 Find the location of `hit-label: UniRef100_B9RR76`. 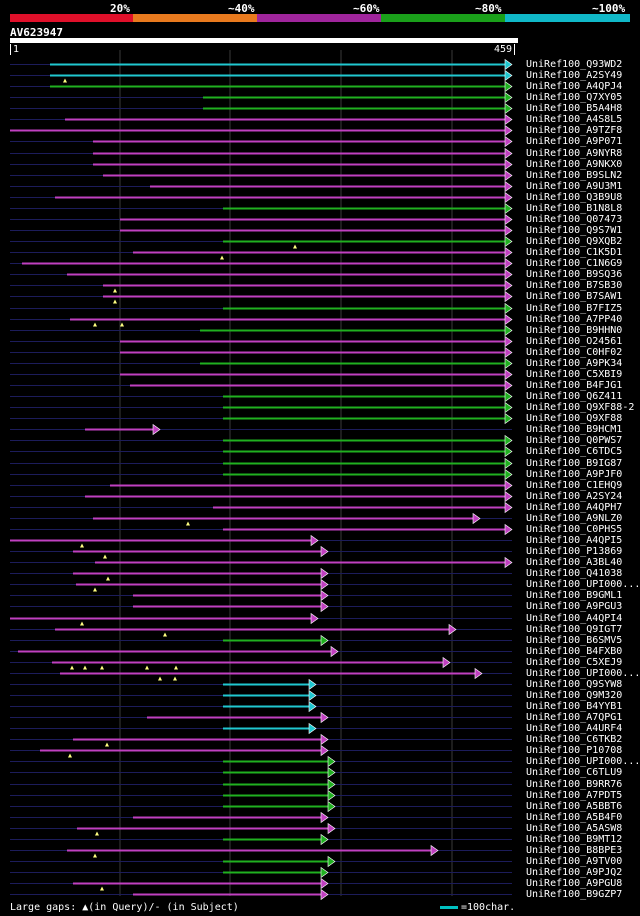

hit-label: UniRef100_B9RR76 is located at coordinates (574, 784).